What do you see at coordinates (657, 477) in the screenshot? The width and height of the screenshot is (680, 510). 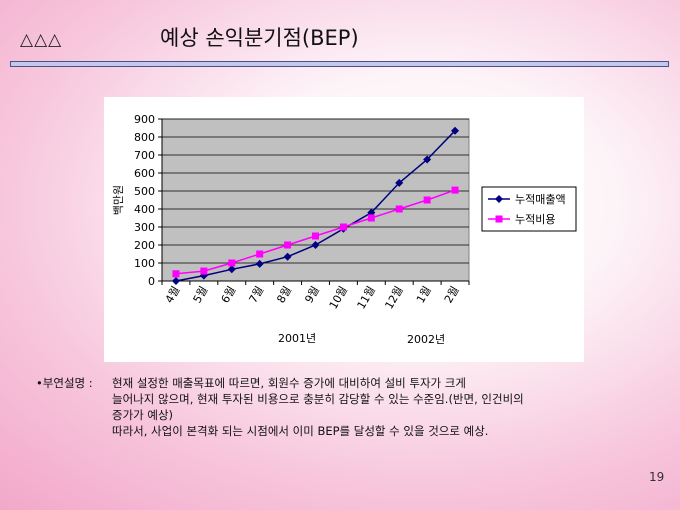 I see `page-number: 19` at bounding box center [657, 477].